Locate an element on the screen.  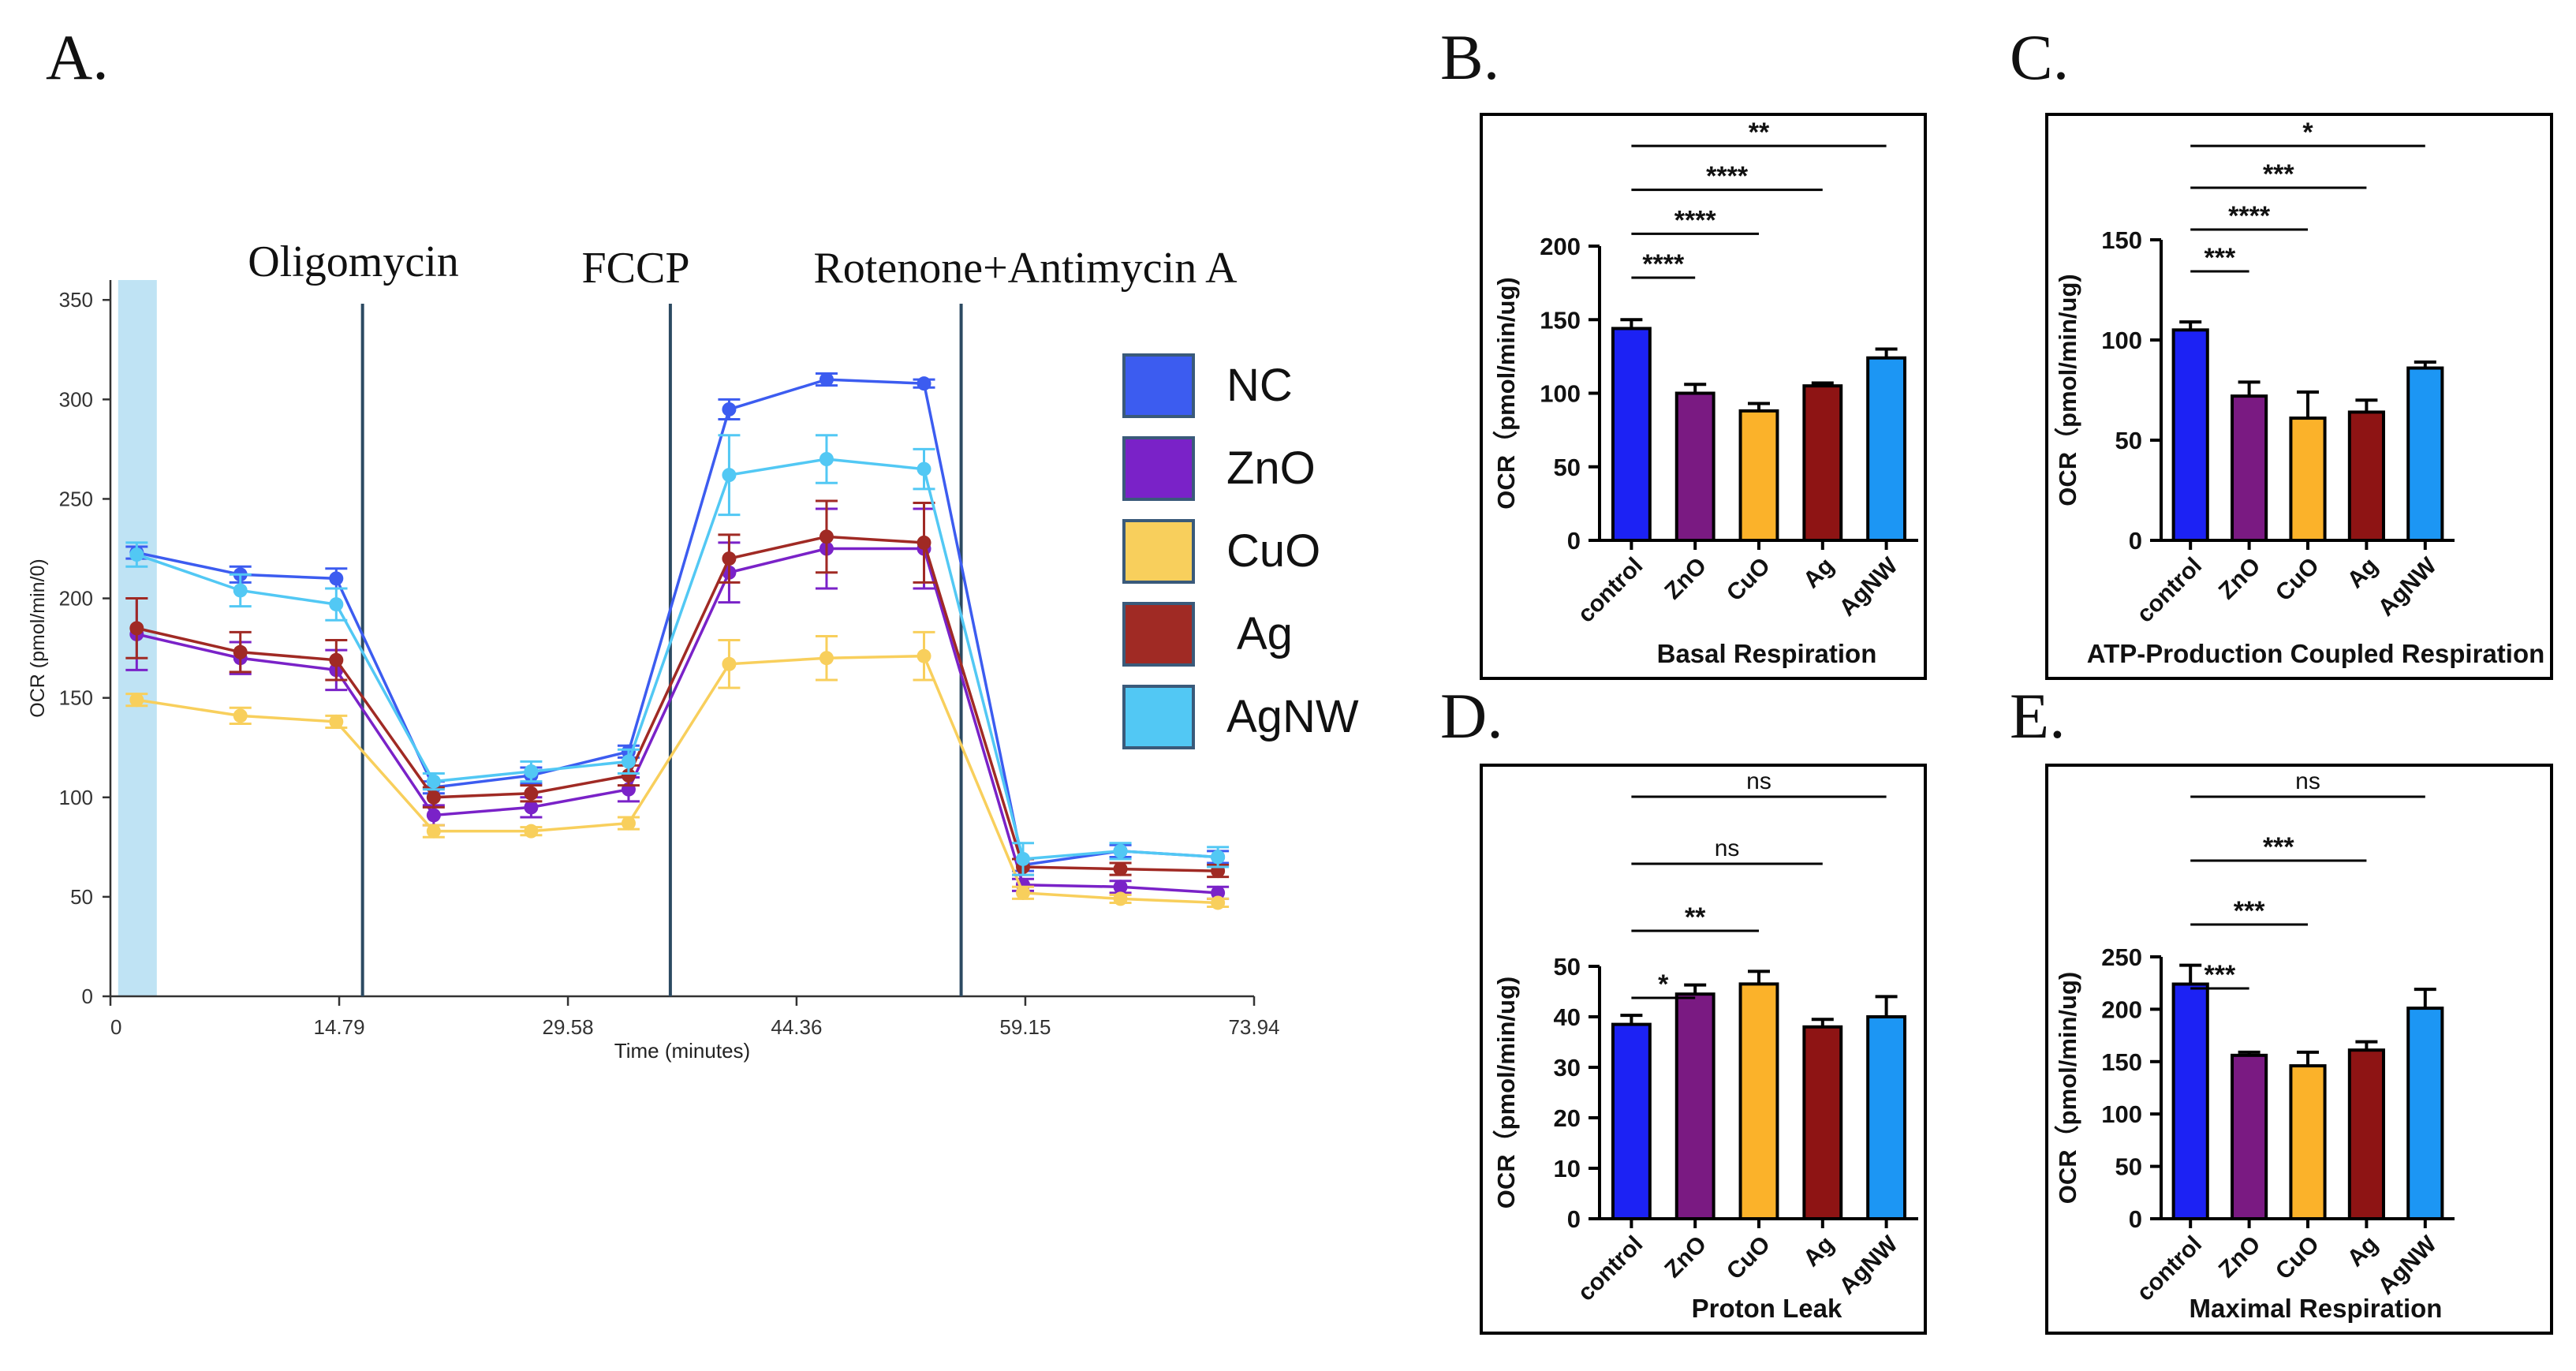
significance-label: ns is located at coordinates (2307, 781).